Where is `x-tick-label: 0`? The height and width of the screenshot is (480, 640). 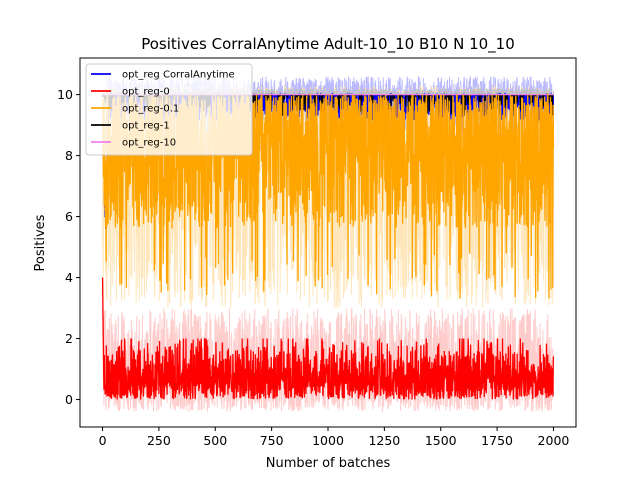 x-tick-label: 0 is located at coordinates (103, 440).